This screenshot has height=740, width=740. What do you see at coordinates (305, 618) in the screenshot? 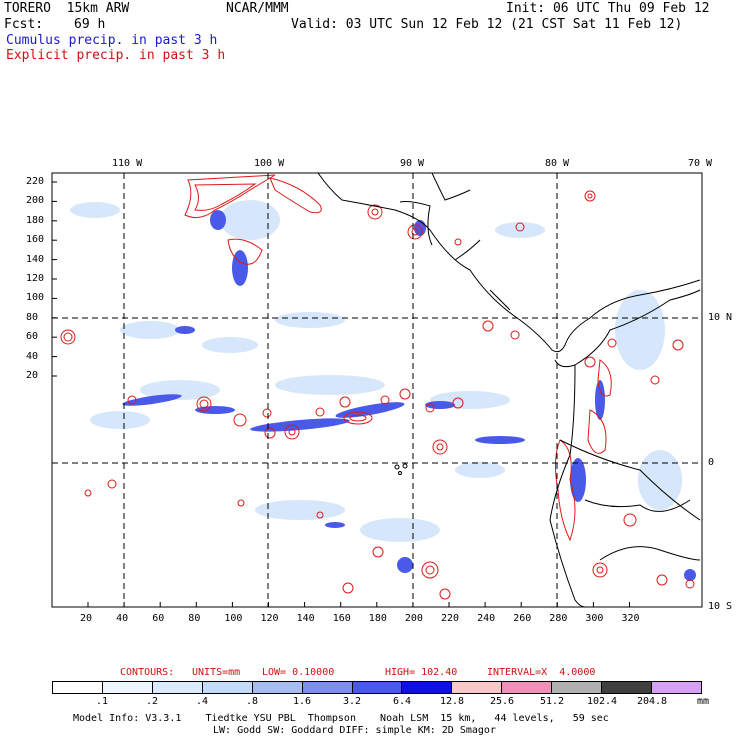
I see `x-tick-label: 140` at bounding box center [305, 618].